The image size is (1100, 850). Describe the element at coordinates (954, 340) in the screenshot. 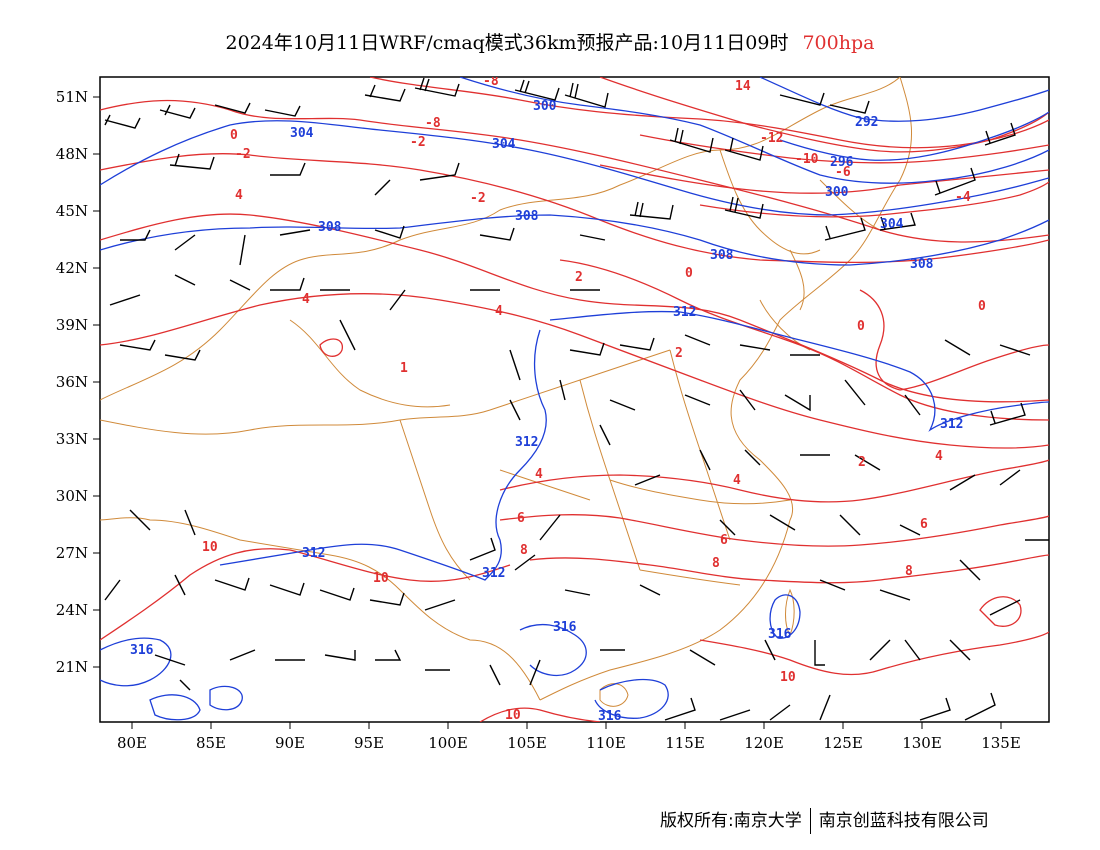

I see `isotherm-0-east` at that location.